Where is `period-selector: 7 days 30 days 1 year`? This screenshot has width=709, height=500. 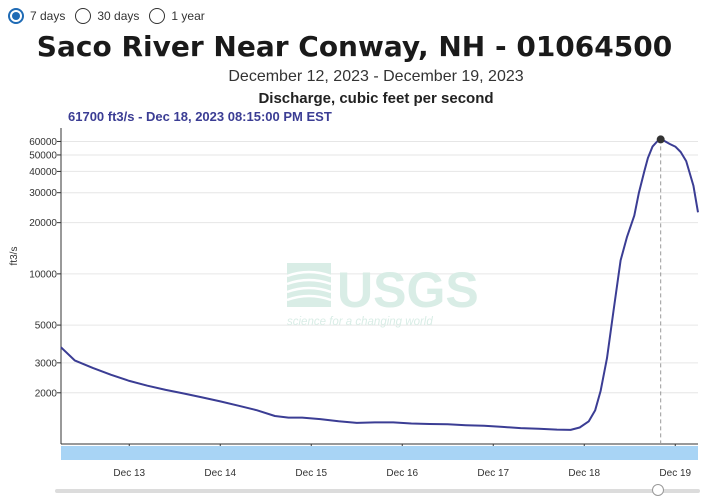 period-selector: 7 days 30 days 1 year is located at coordinates (111, 16).